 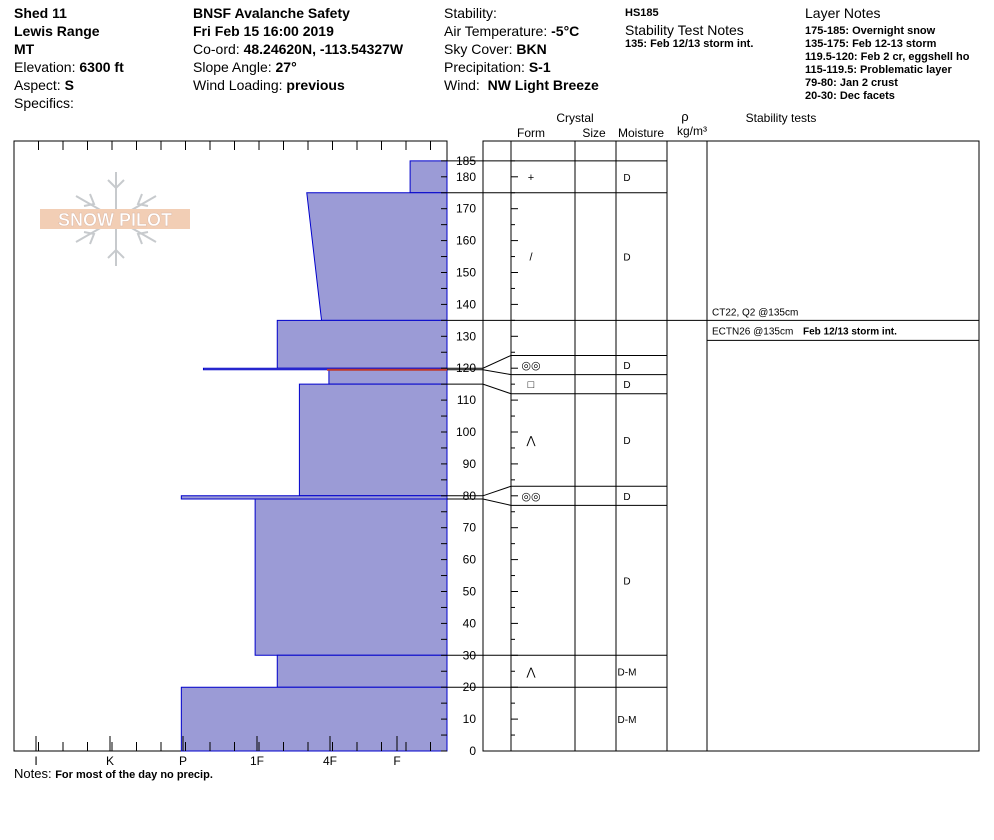 I want to click on stability-test-note: Feb 12/13 storm int., so click(x=850, y=331).